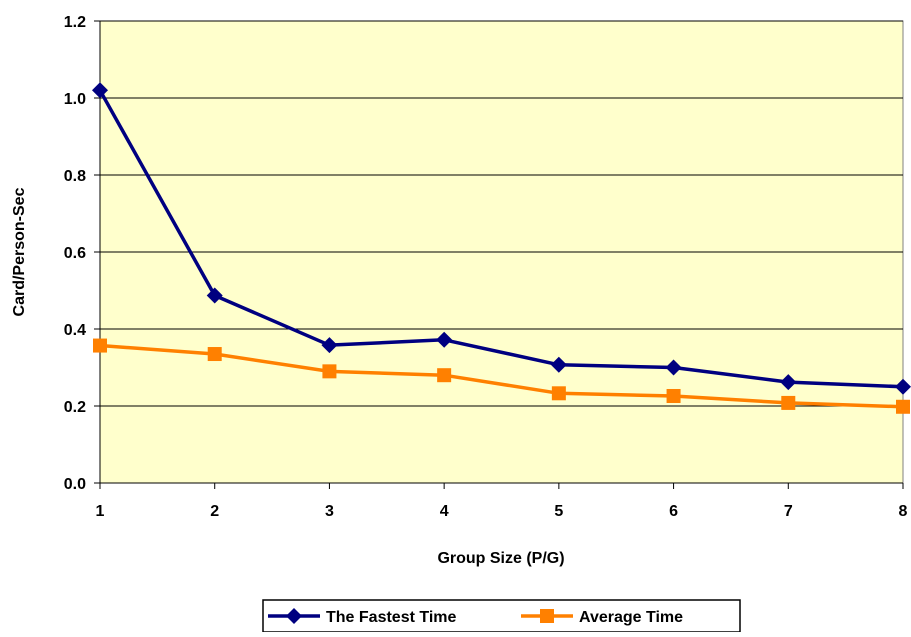  I want to click on y-tick-label: 0.2, so click(75, 407).